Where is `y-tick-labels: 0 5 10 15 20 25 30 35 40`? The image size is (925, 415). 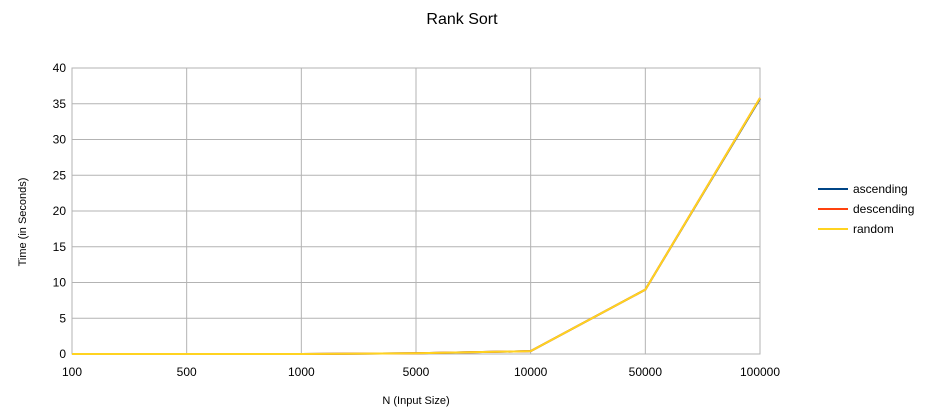
y-tick-labels: 0 5 10 15 20 25 30 35 40 is located at coordinates (60, 211).